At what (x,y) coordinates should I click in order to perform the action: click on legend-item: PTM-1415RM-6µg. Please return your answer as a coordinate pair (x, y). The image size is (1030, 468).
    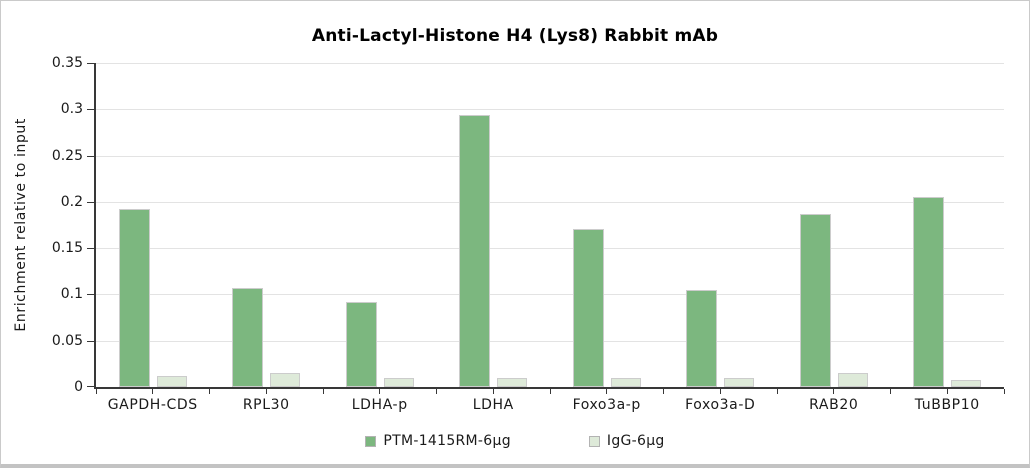
    Looking at the image, I should click on (438, 441).